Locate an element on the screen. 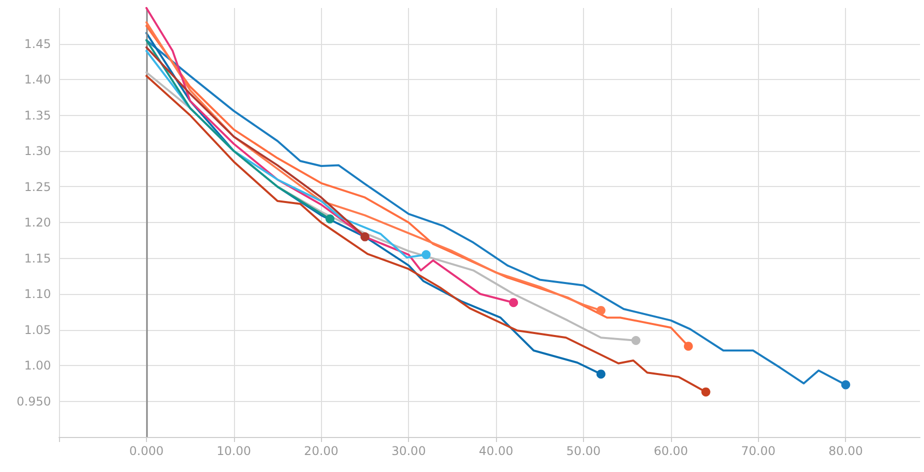 The width and height of the screenshot is (924, 472). x-tick-label: 60.00 is located at coordinates (671, 451).